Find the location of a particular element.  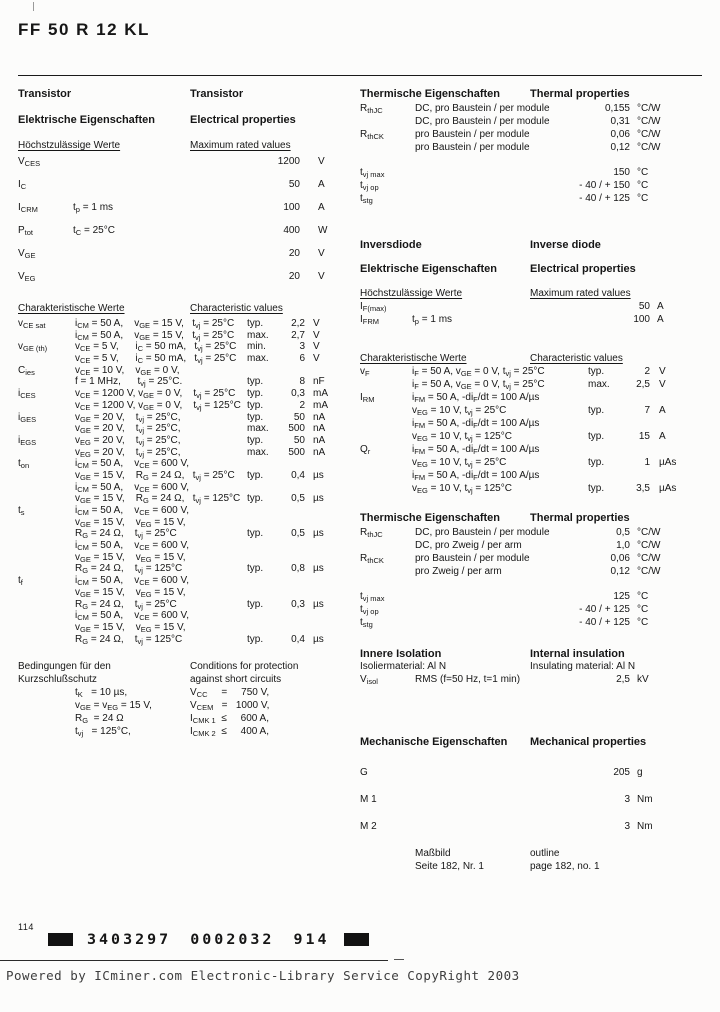

header-en: Characteristic values is located at coordinates (576, 358).